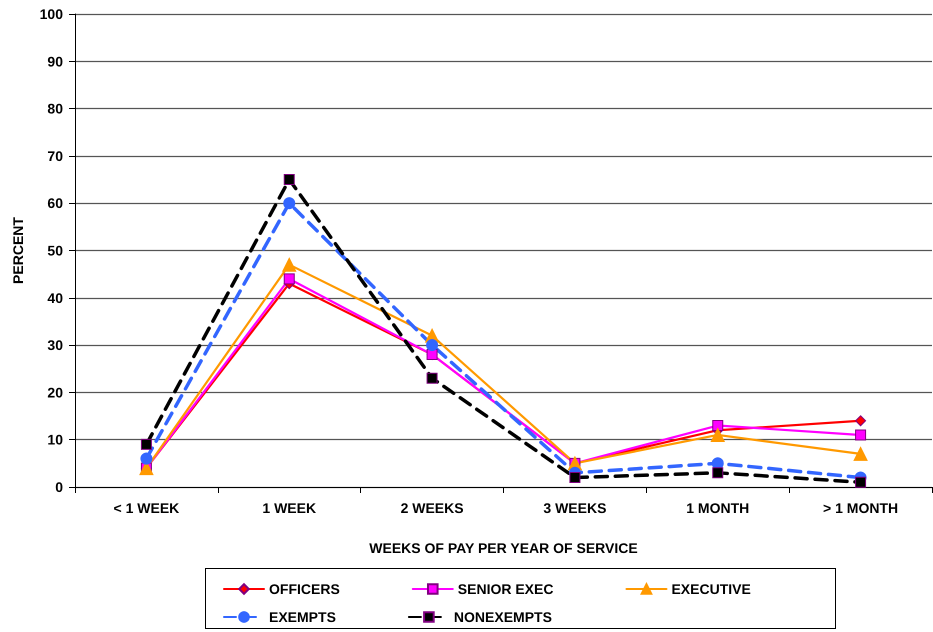 This screenshot has height=632, width=933. I want to click on x-tick-label: 1 WEEK, so click(289, 508).